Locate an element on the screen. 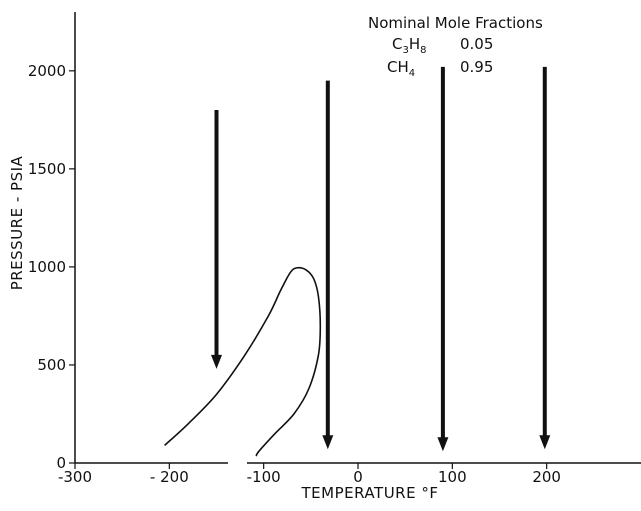 This screenshot has width=641, height=511. phase-envelope-curve is located at coordinates (243, 361).